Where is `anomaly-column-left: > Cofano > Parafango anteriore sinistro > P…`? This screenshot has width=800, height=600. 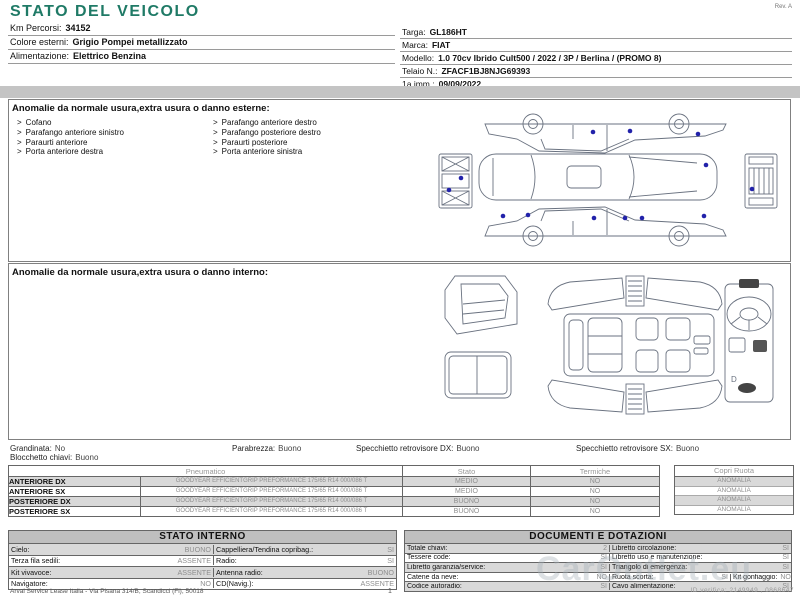
anomaly-column-left: > Cofano > Parafango anteriore sinistro > P… is located at coordinates (115, 137).